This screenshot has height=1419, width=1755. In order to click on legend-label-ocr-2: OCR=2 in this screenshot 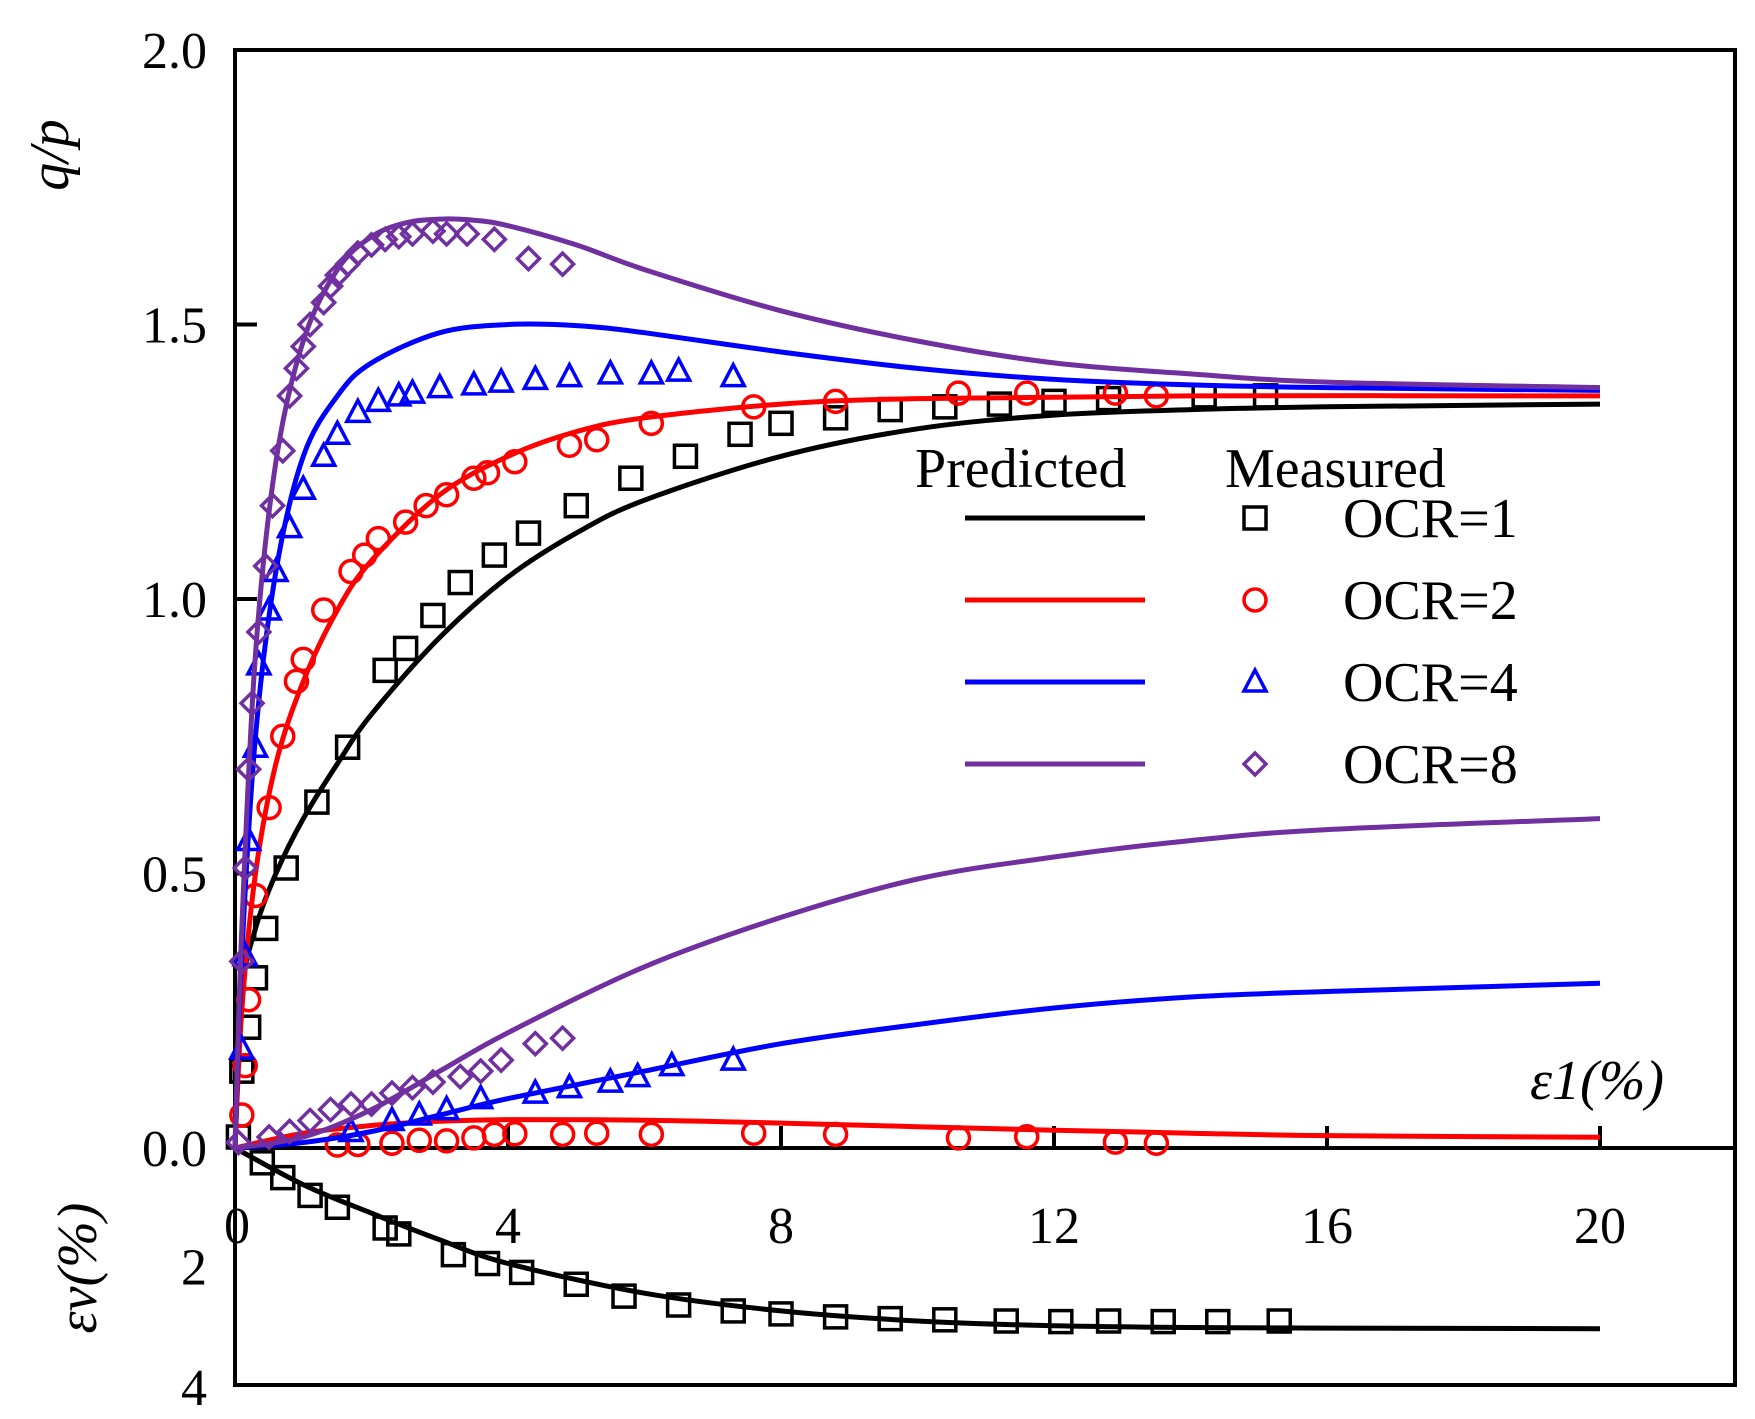, I will do `click(1430, 601)`.